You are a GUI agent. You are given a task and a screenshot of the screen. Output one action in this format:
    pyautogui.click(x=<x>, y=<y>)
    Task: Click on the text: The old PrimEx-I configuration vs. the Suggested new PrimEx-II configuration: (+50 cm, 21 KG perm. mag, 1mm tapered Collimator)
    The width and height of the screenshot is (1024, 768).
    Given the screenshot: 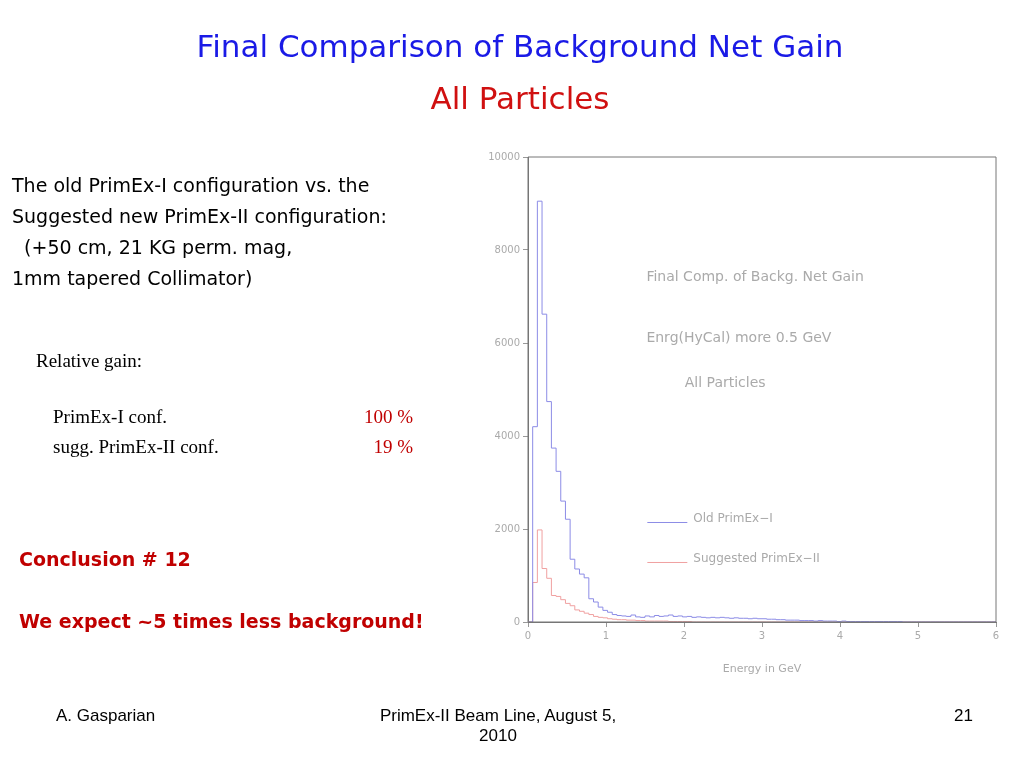 What is the action you would take?
    pyautogui.click(x=199, y=232)
    